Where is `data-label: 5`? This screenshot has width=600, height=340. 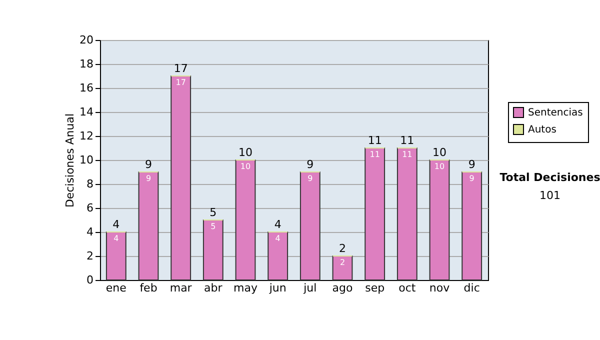
data-label: 5 is located at coordinates (213, 226).